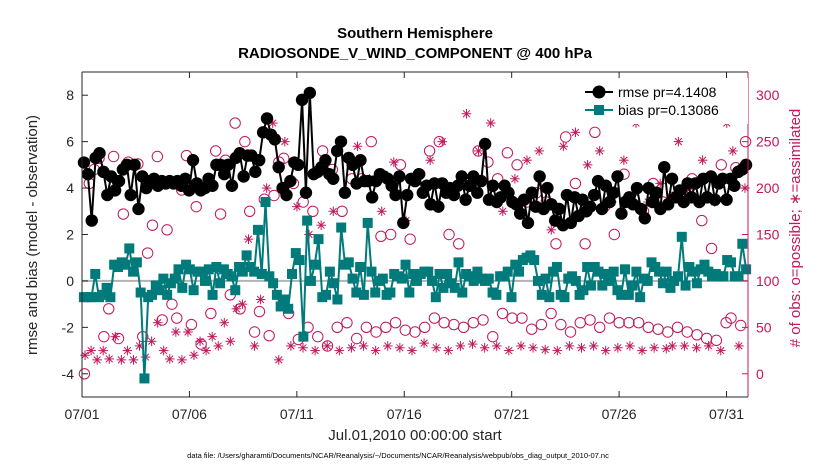 This screenshot has height=470, width=830. I want to click on y-axis-label: rmse and bias (model - observation), so click(32, 235).